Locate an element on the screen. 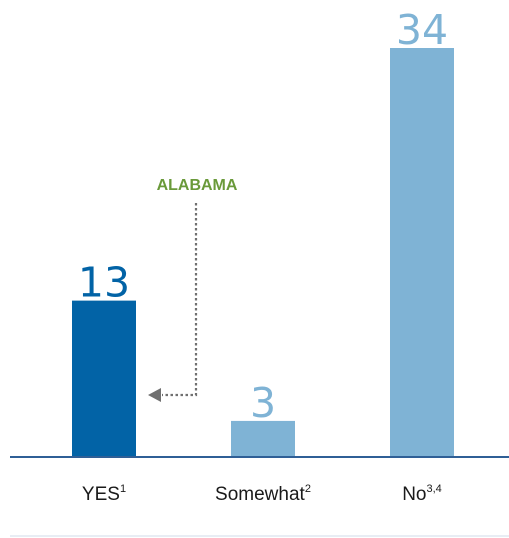 The image size is (509, 538). annotation-connector is located at coordinates (180, 300).